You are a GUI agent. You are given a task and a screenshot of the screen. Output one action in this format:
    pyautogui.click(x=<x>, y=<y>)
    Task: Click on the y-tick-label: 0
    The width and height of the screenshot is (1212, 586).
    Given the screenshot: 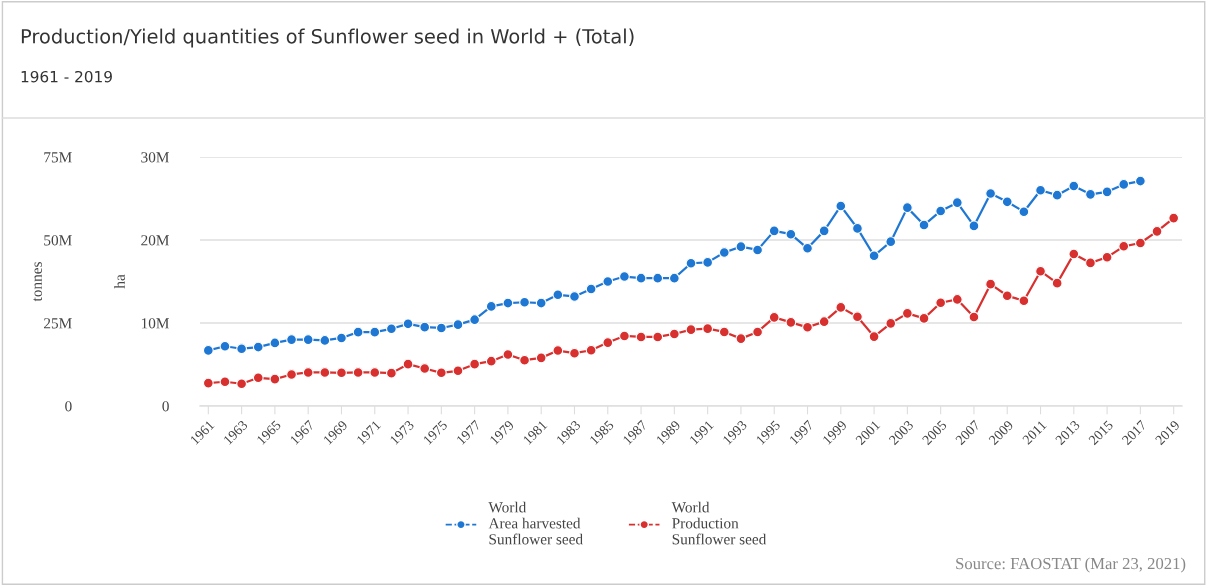 What is the action you would take?
    pyautogui.click(x=165, y=406)
    